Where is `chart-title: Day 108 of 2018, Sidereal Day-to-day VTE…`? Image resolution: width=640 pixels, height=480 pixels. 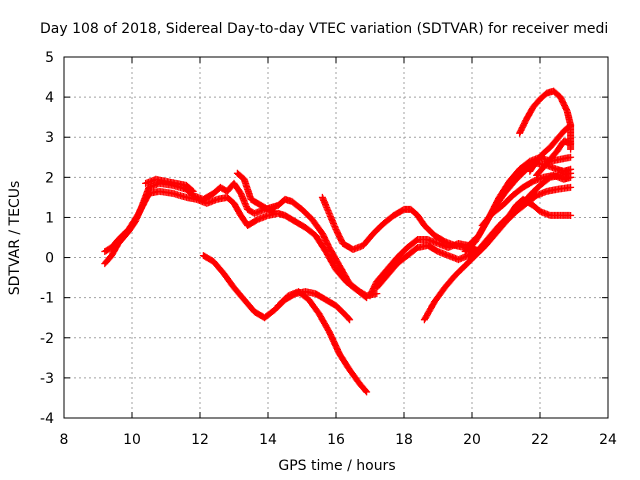
chart-title: Day 108 of 2018, Sidereal Day-to-day VTE… is located at coordinates (324, 29).